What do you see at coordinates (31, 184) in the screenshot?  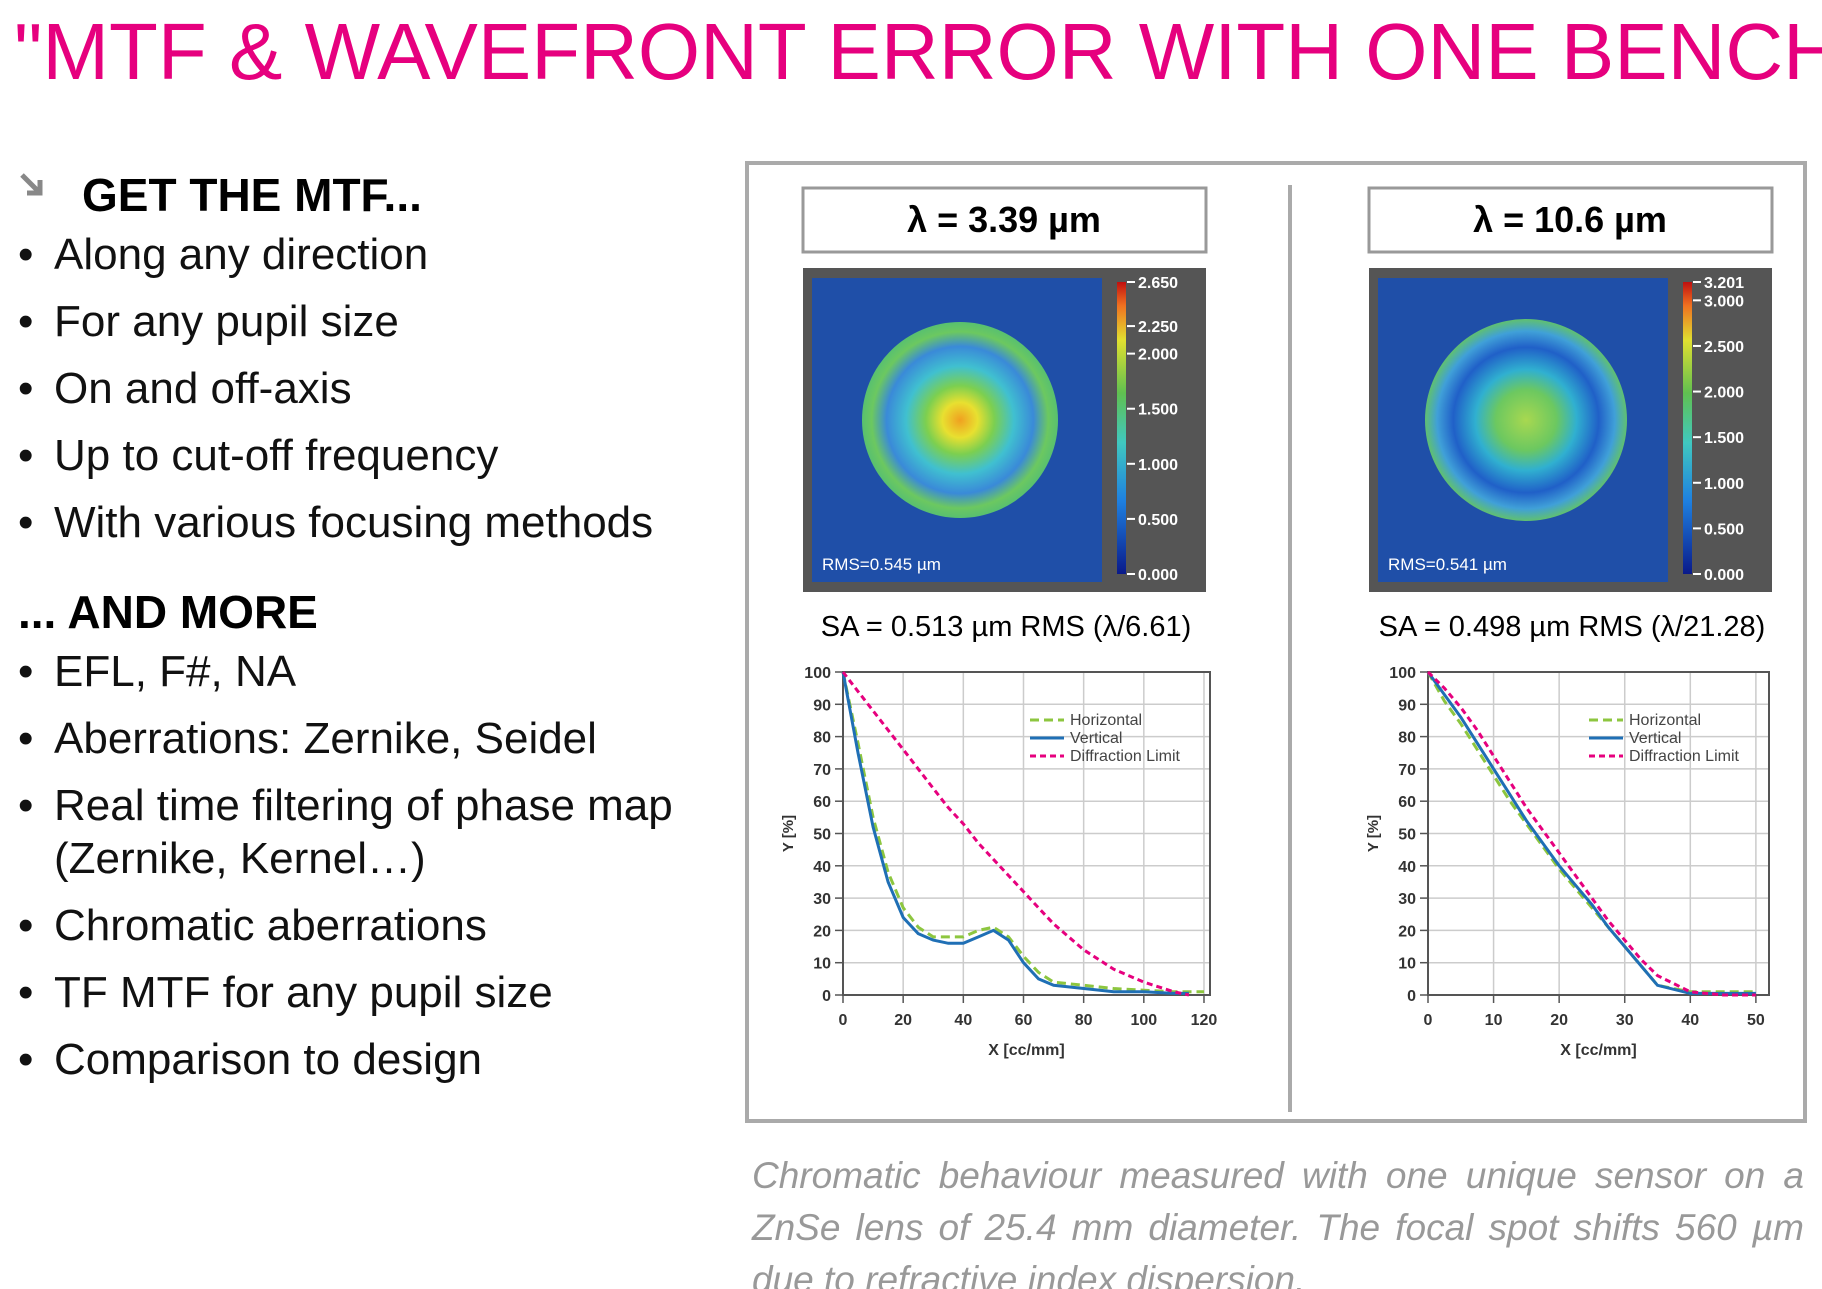 I see `arrow-icon` at bounding box center [31, 184].